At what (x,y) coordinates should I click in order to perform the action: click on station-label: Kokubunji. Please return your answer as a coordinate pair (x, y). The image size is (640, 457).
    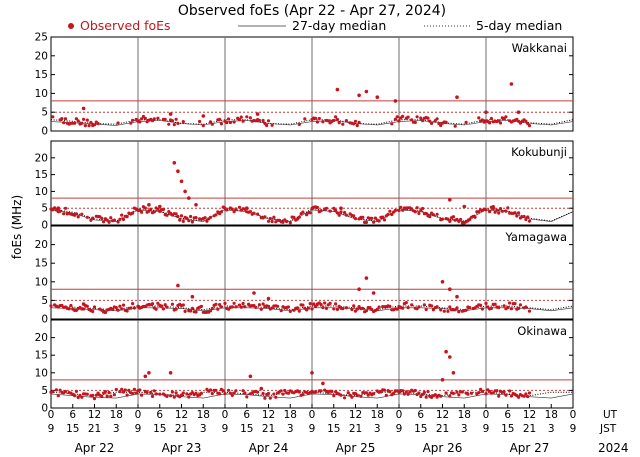
    Looking at the image, I should click on (539, 152).